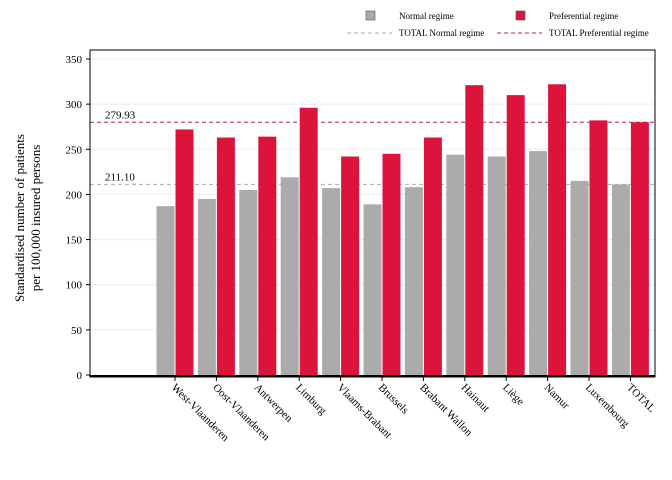 The image size is (672, 480). What do you see at coordinates (599, 33) in the screenshot?
I see `legend-label-total-preferential: TOTAL Preferential regime` at bounding box center [599, 33].